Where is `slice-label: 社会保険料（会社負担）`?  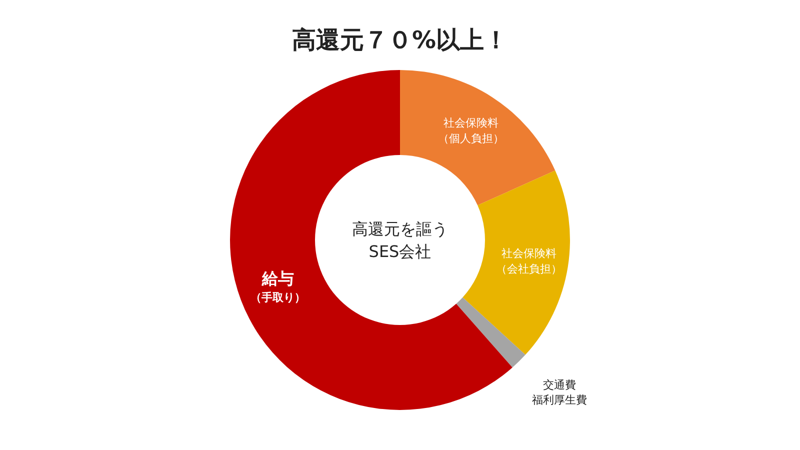
slice-label: 社会保険料（会社負担） is located at coordinates (529, 261).